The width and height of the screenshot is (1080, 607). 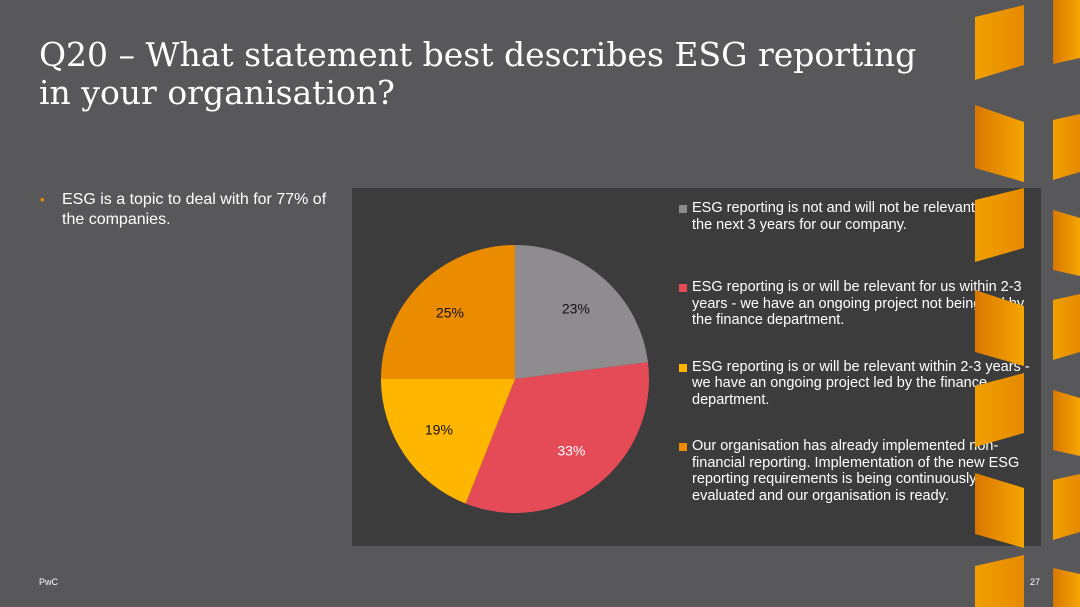 I want to click on chevron-column-left, so click(x=999, y=306).